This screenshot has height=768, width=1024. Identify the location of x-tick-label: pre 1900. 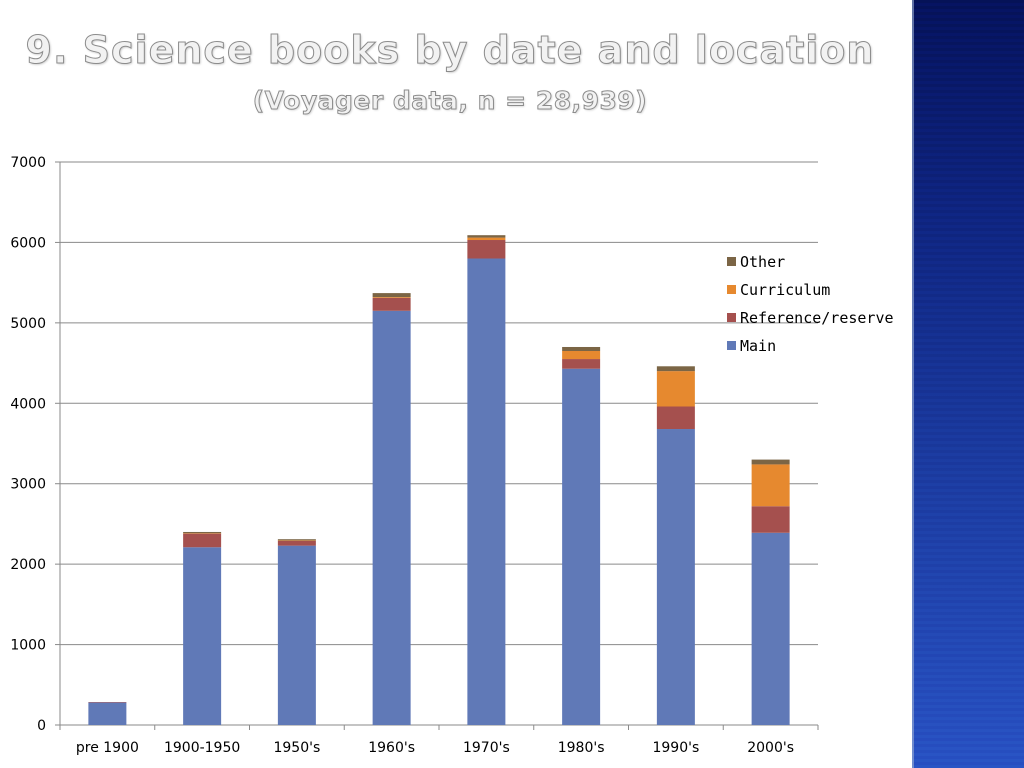
(107, 748).